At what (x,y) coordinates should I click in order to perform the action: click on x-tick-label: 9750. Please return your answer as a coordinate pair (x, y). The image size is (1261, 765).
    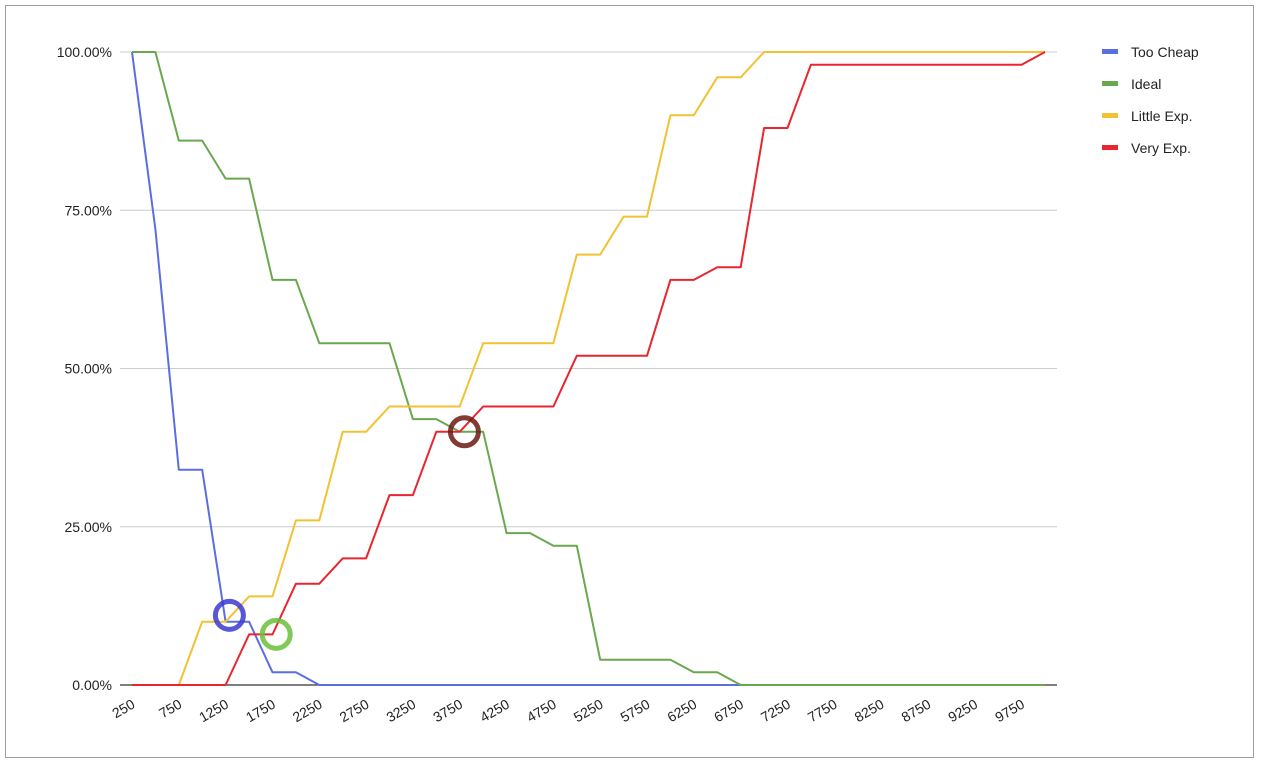
    Looking at the image, I should click on (1009, 711).